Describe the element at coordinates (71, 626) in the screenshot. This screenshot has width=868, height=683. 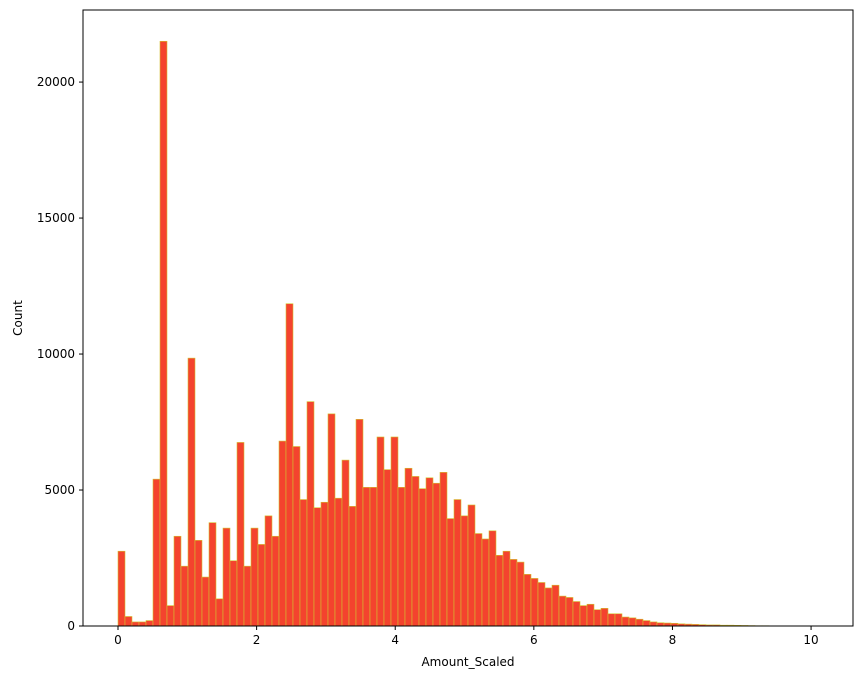
I see `y-tick-label: 0` at that location.